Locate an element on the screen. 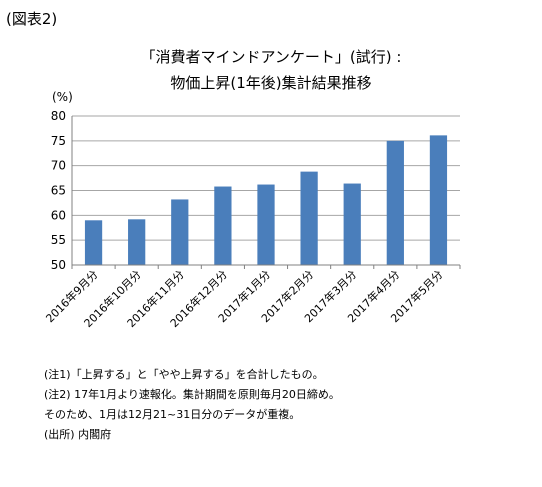 This screenshot has height=487, width=542. note-1: (注1)「上昇する」と「やや上昇する」を合計したもの。 is located at coordinates (184, 374).